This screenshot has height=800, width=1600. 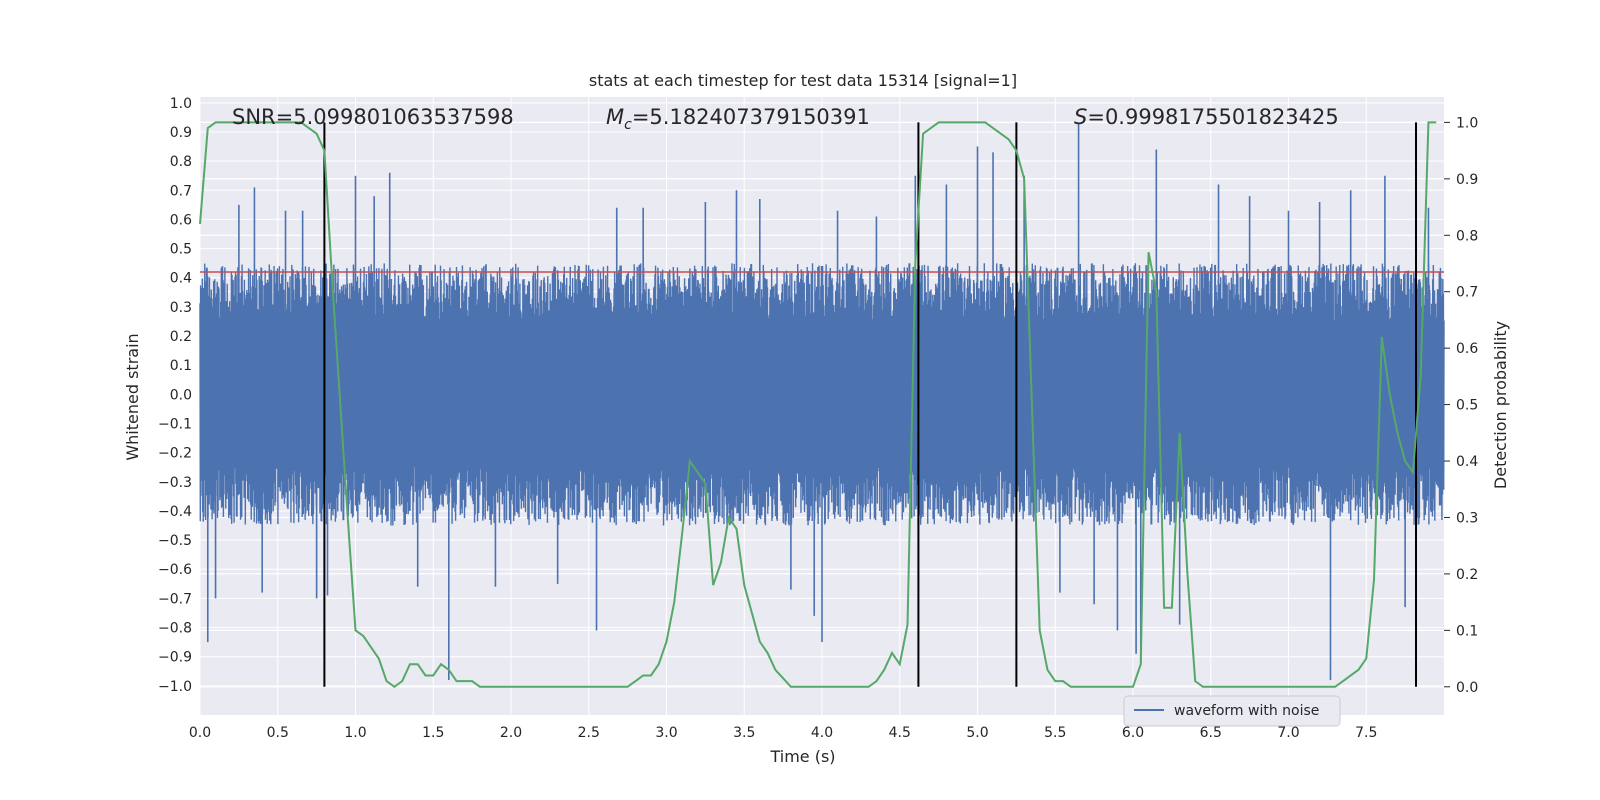 I want to click on y-tick-label: −1.0, so click(x=175, y=687).